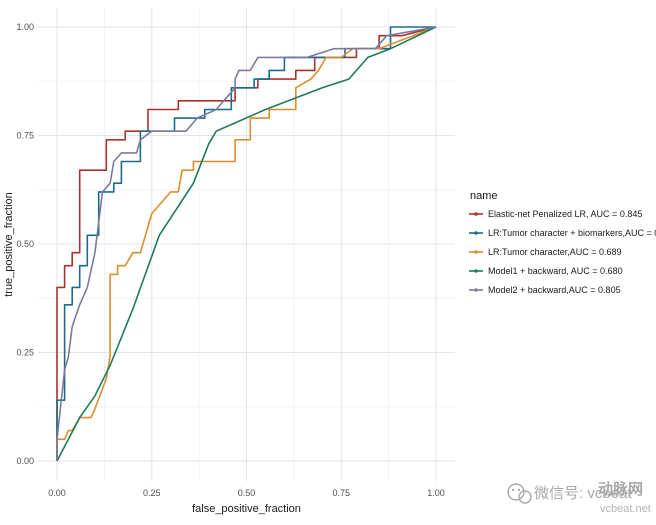 This screenshot has width=656, height=525. What do you see at coordinates (554, 290) in the screenshot?
I see `legend-label: Model2 + backward,AUC = 0.805` at bounding box center [554, 290].